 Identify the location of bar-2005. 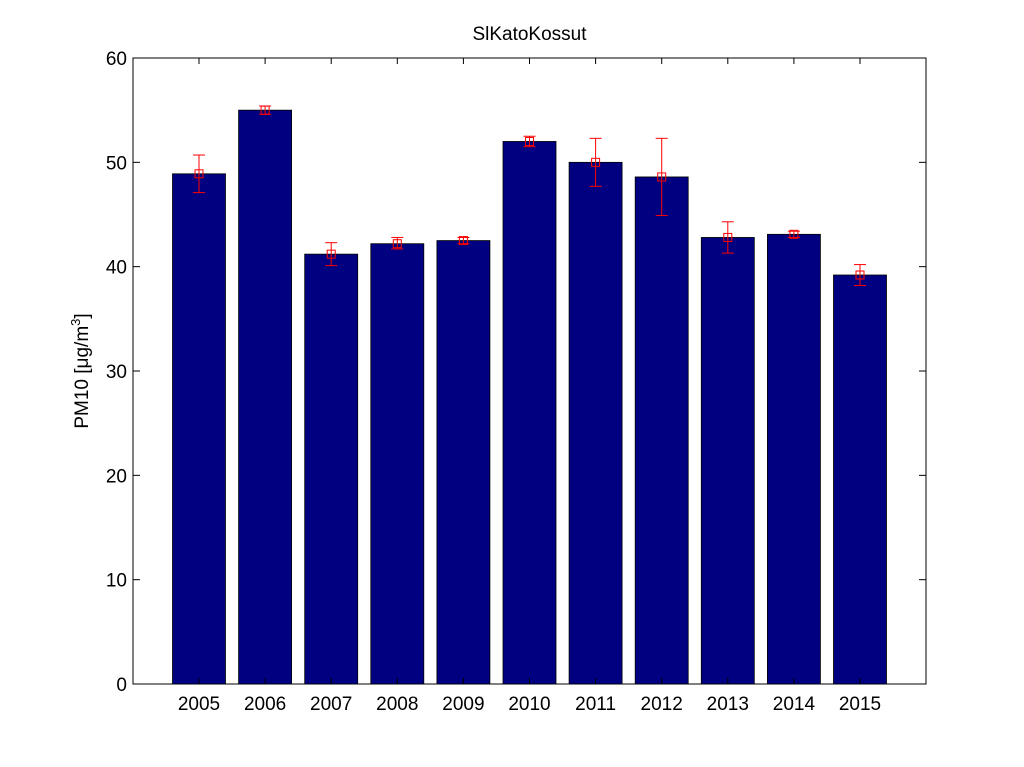
(199, 429).